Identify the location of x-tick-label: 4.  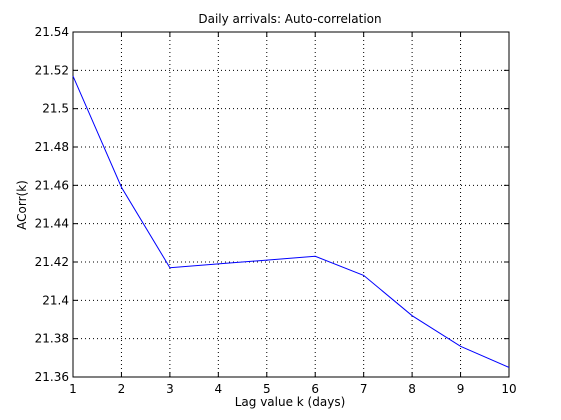
(219, 389).